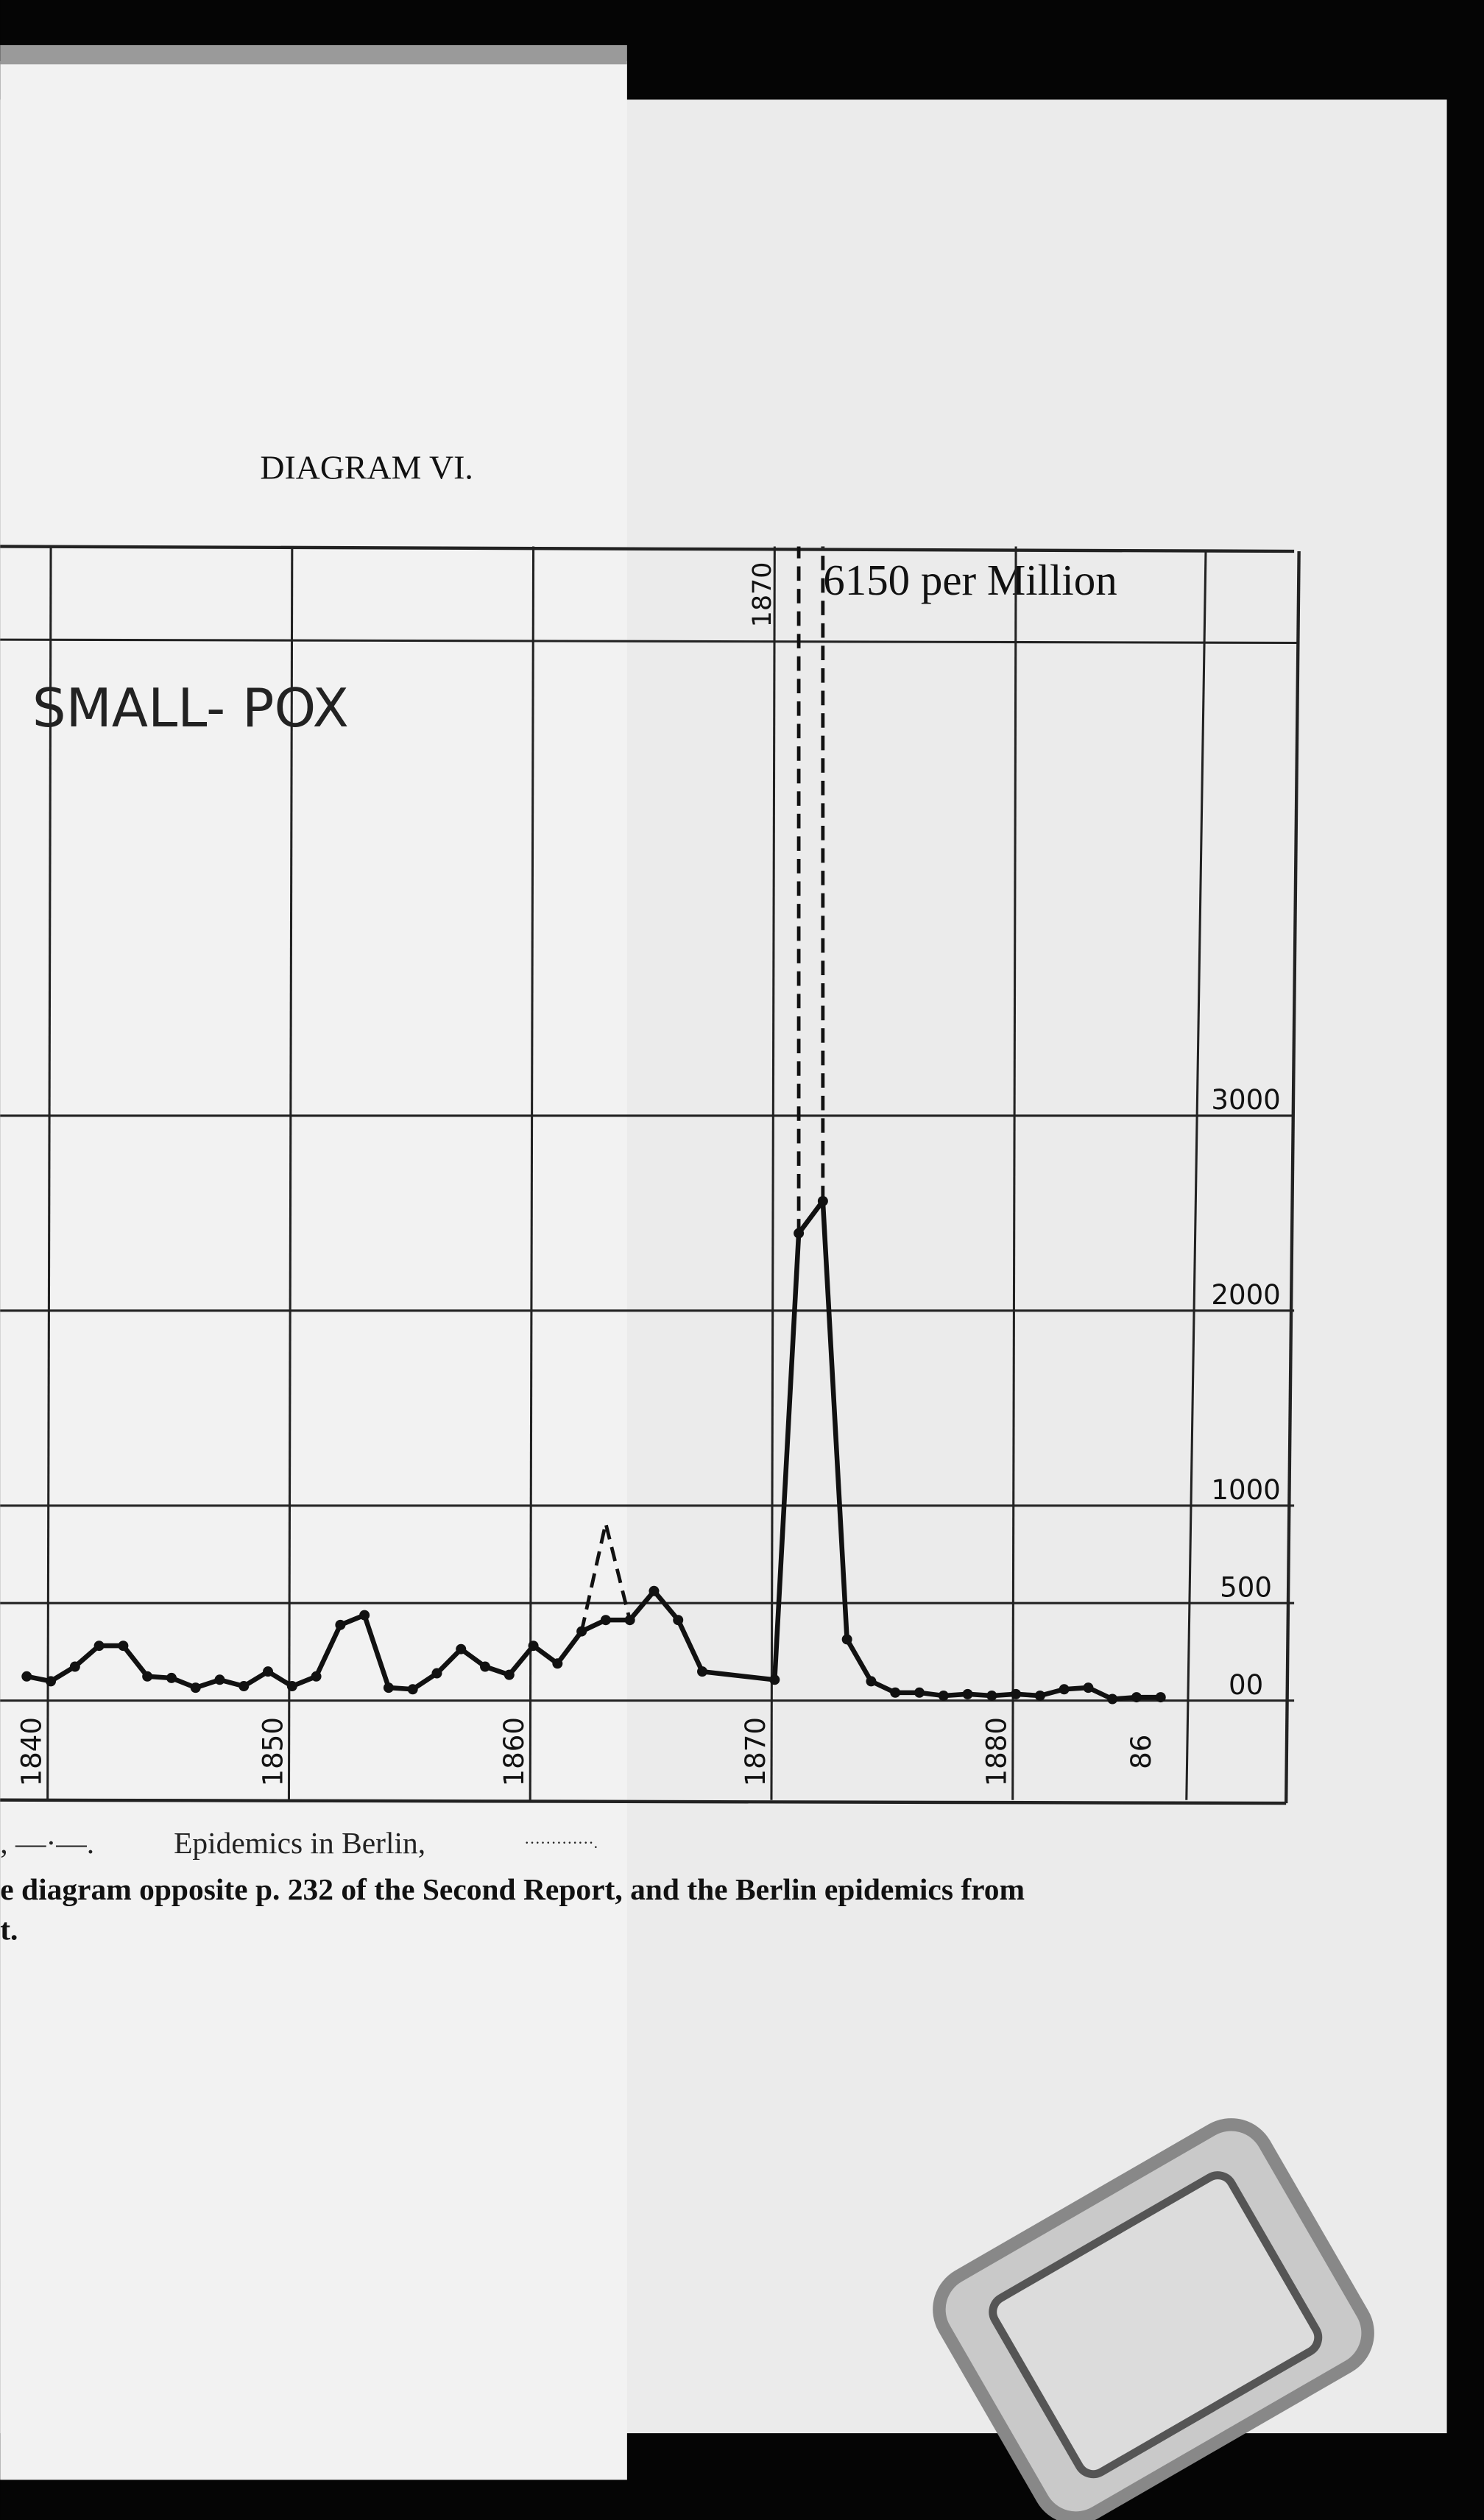  I want to click on x-tick-label: 1860, so click(514, 1751).